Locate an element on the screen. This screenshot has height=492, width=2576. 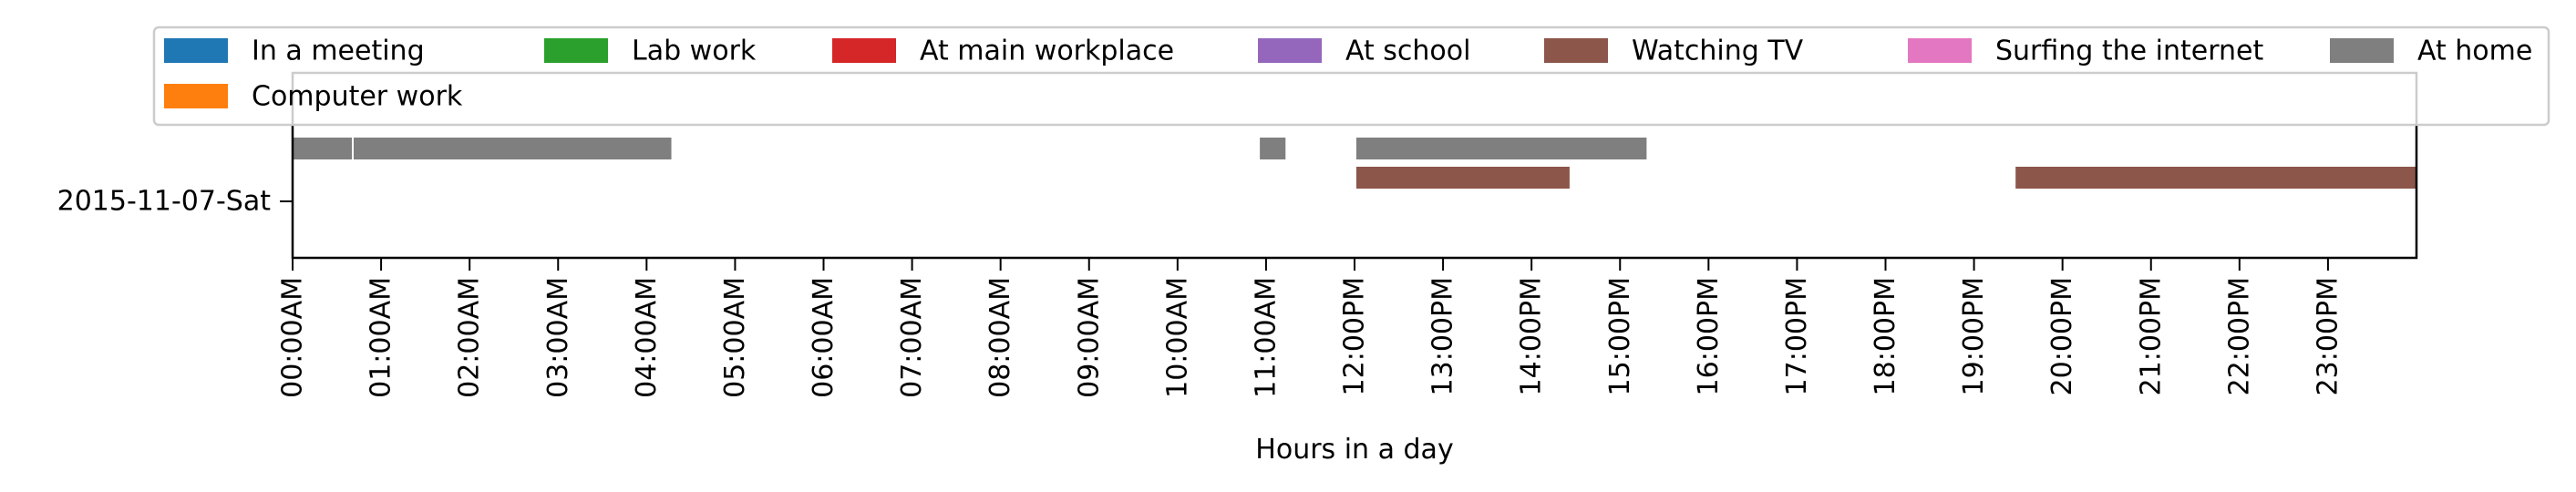
legend-label: Computer work is located at coordinates (357, 97).